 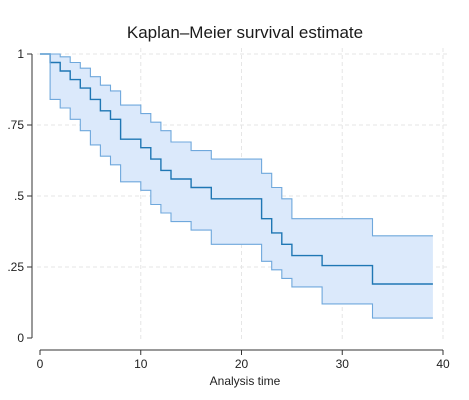 What do you see at coordinates (245, 381) in the screenshot?
I see `x-axis-label: Analysis time` at bounding box center [245, 381].